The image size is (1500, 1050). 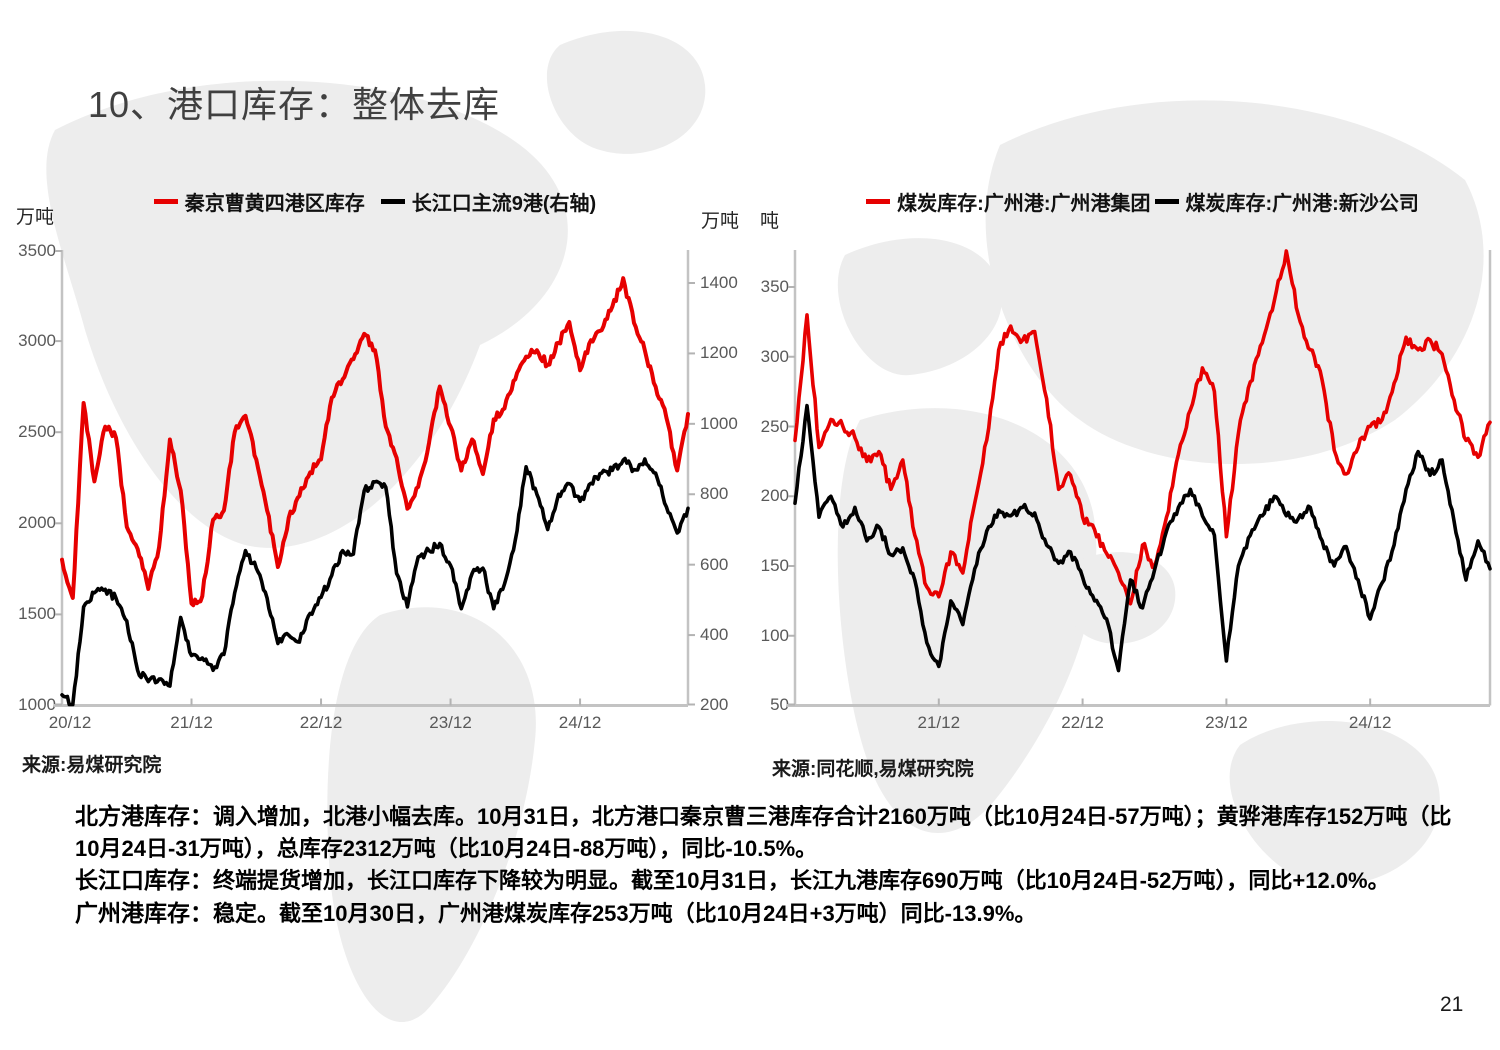 What do you see at coordinates (274, 203) in the screenshot?
I see `legend-label: 秦京曹黄四港区库存` at bounding box center [274, 203].